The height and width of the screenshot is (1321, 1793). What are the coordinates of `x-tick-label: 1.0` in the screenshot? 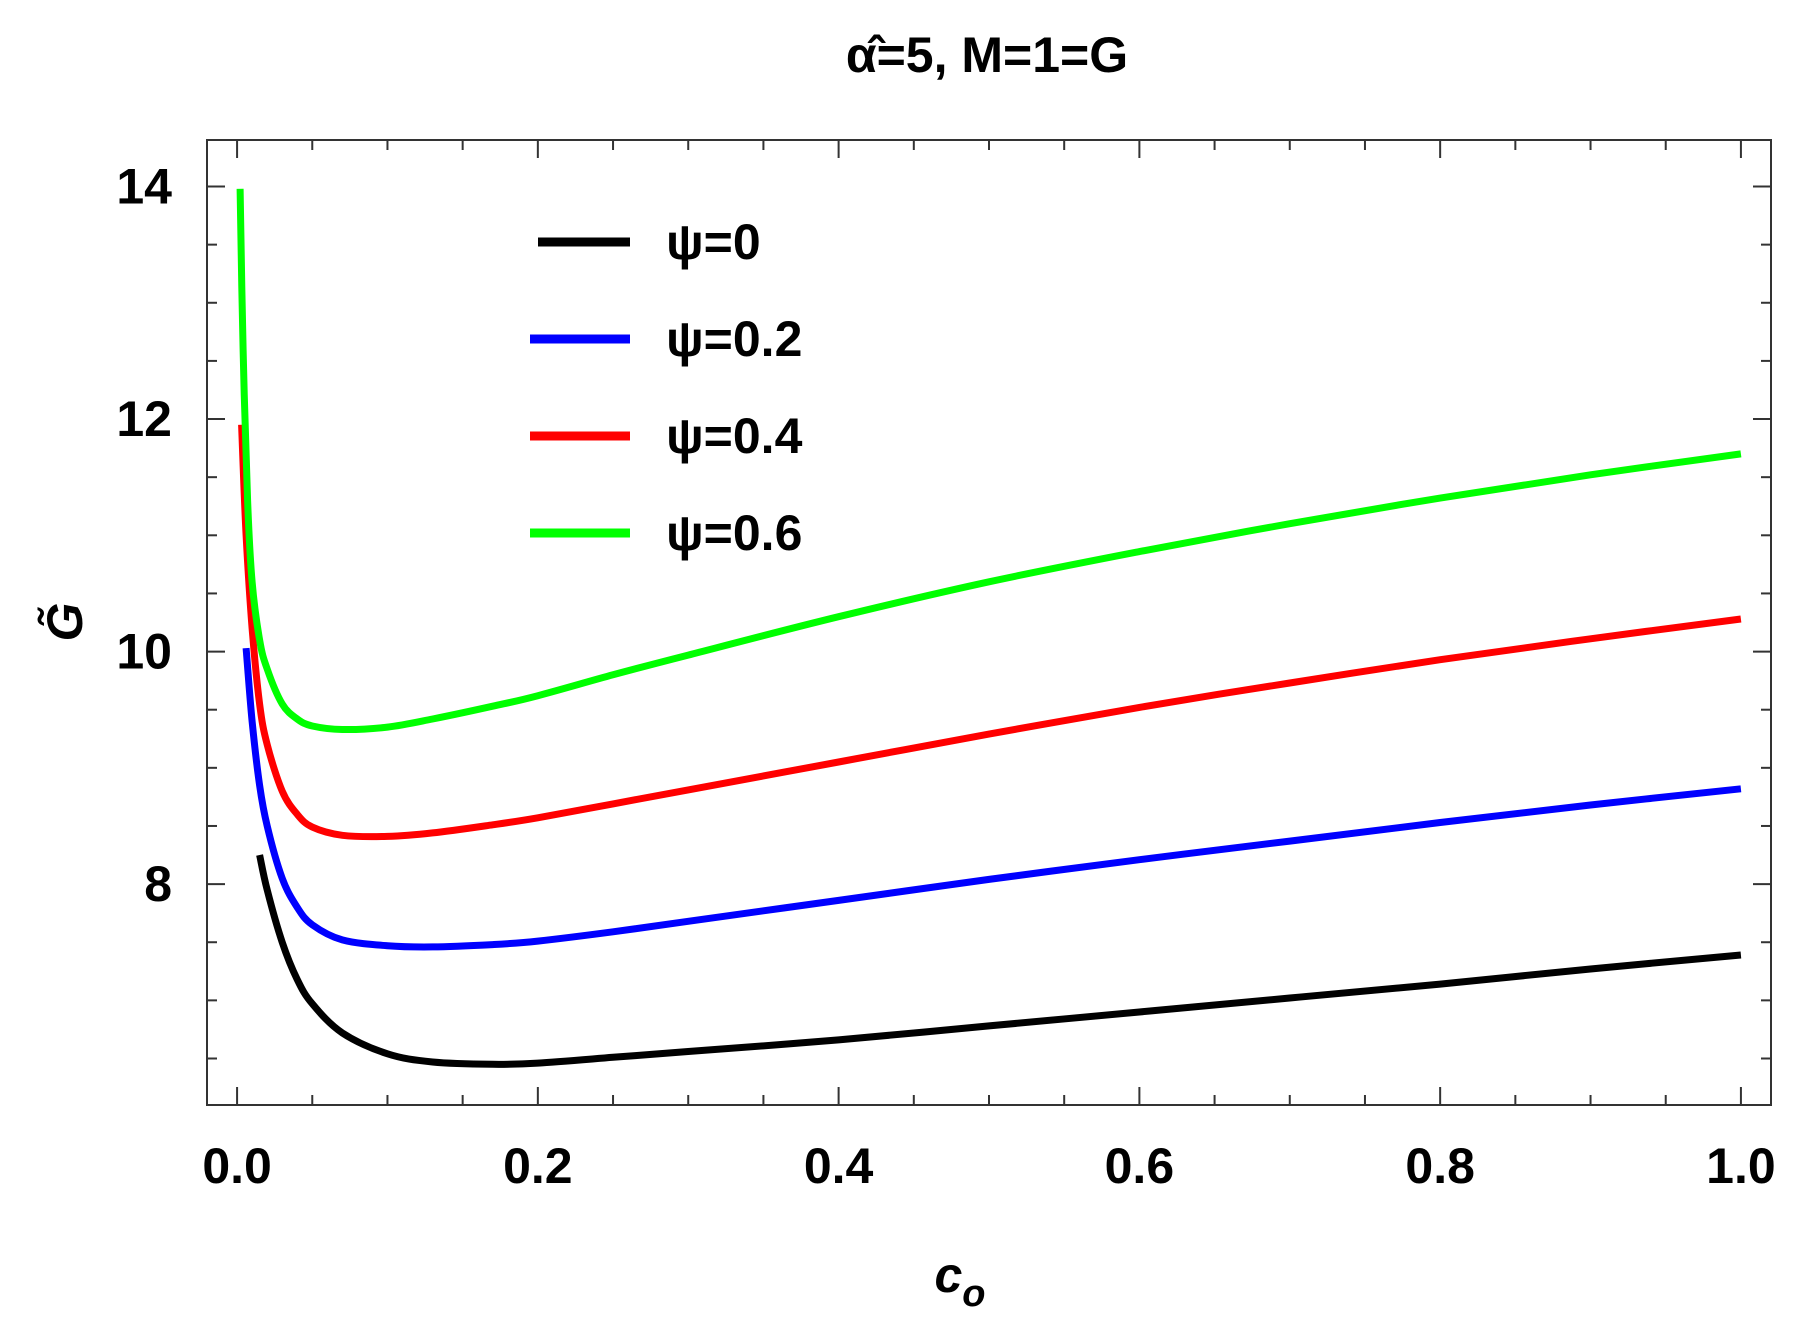 It's located at (1741, 1166).